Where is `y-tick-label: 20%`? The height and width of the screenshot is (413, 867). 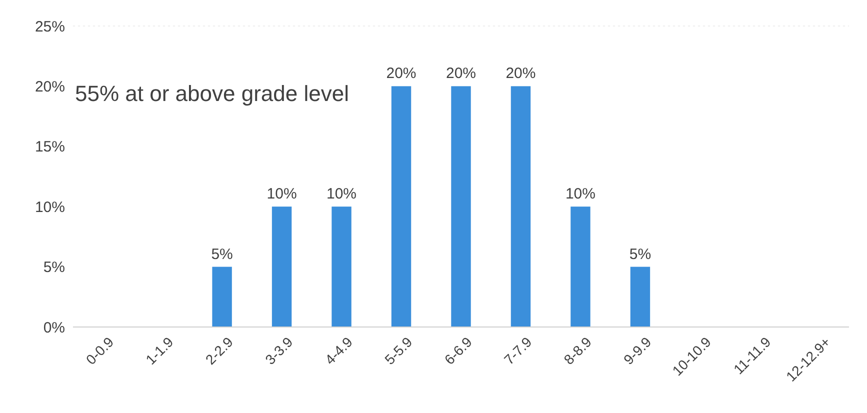
y-tick-label: 20% is located at coordinates (49, 87).